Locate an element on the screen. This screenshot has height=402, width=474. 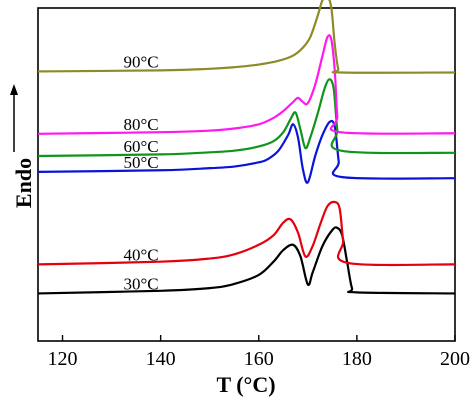
x-axis-tick-labels: 120 140 160 180 200 is located at coordinates (259, 359).